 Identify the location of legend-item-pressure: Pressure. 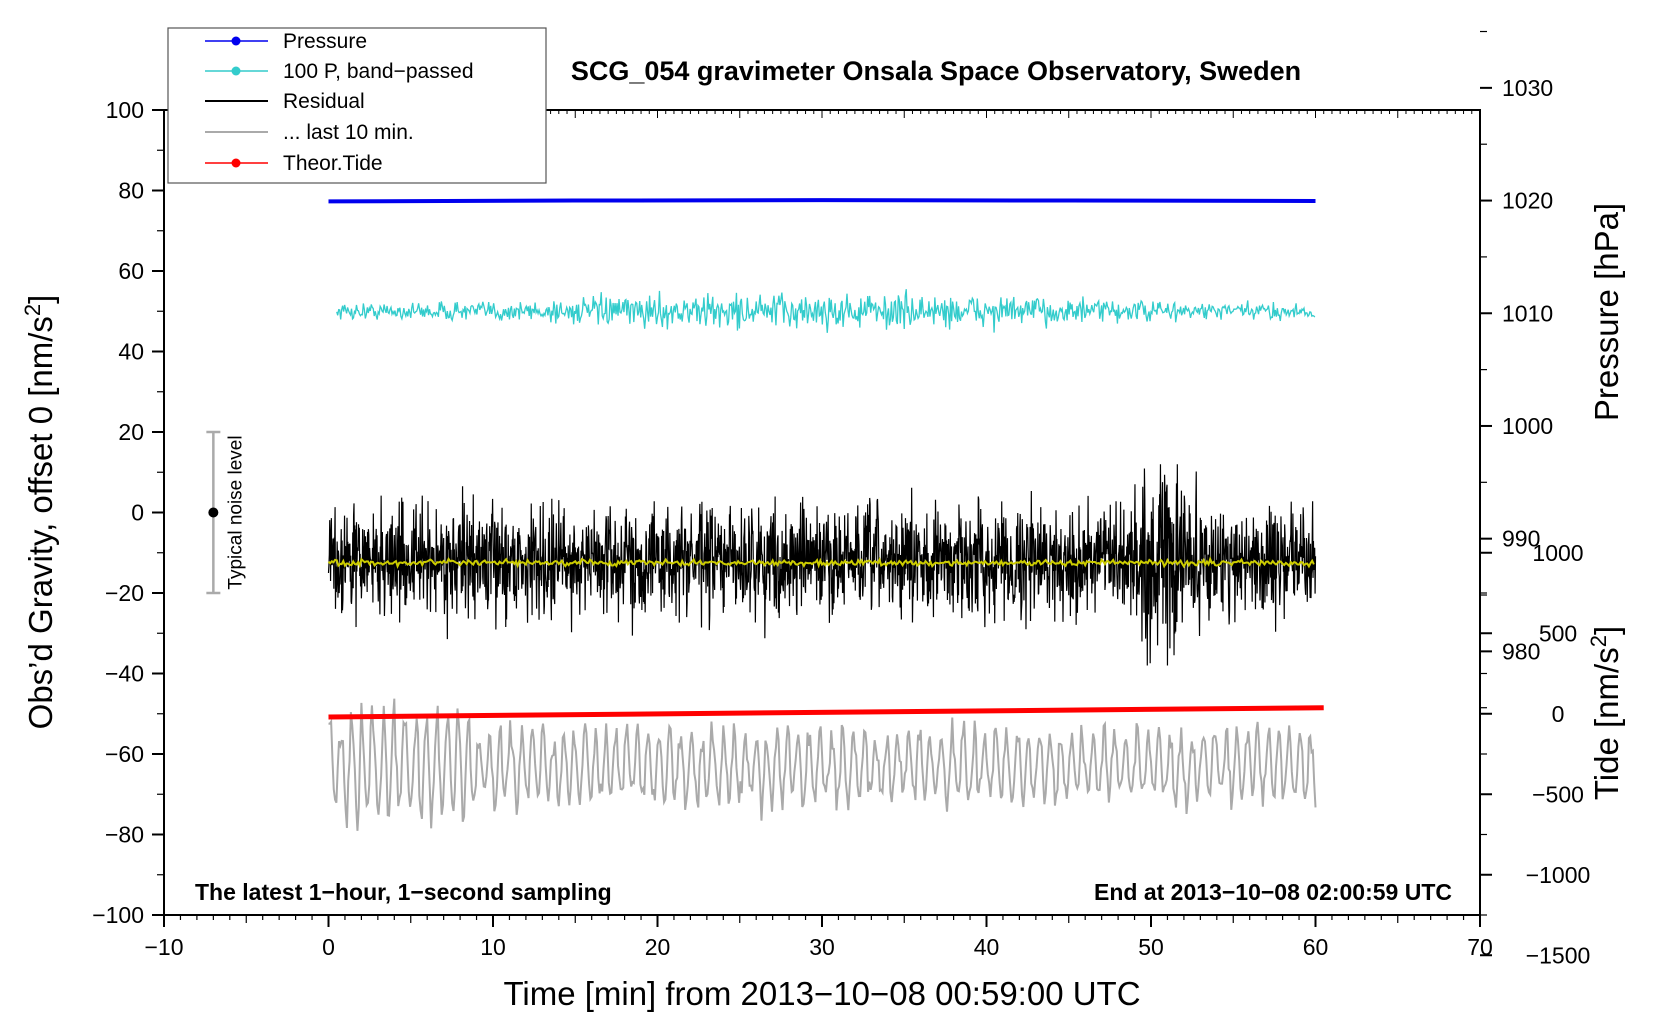
(286, 41).